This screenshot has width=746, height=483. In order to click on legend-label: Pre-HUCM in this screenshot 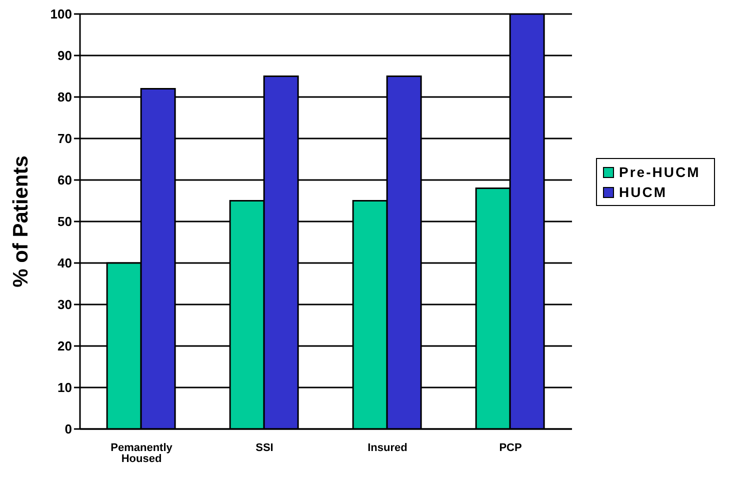, I will do `click(659, 172)`.